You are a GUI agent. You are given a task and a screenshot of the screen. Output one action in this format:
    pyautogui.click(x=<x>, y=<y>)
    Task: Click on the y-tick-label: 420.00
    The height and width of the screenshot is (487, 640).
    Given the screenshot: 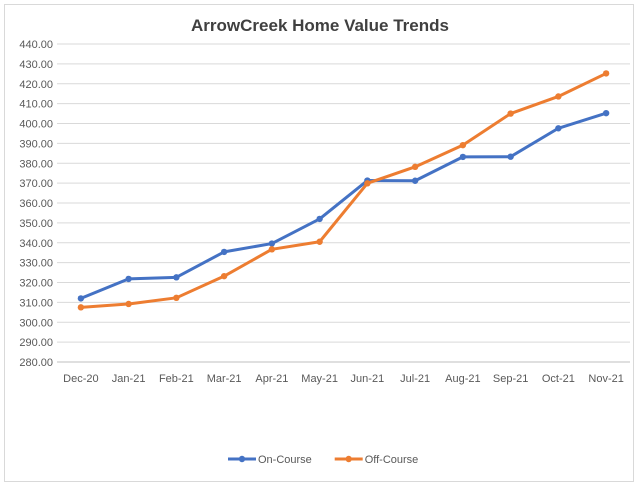 What is the action you would take?
    pyautogui.click(x=36, y=85)
    